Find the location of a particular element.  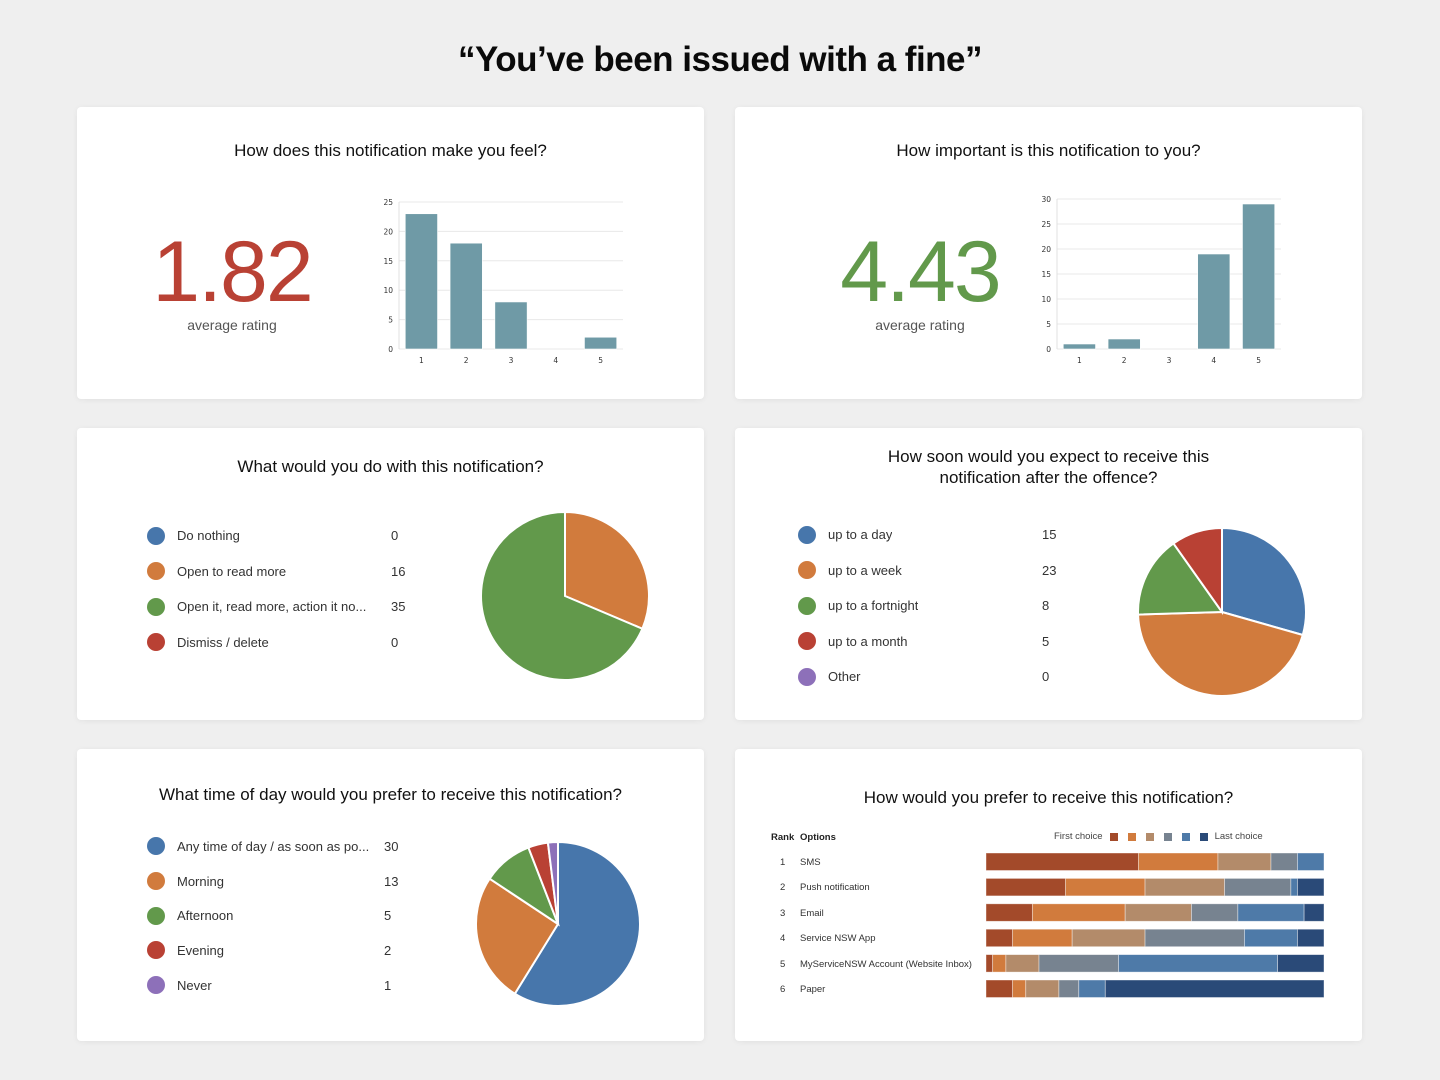

legend-item: up to a week 23 is located at coordinates (929, 571).